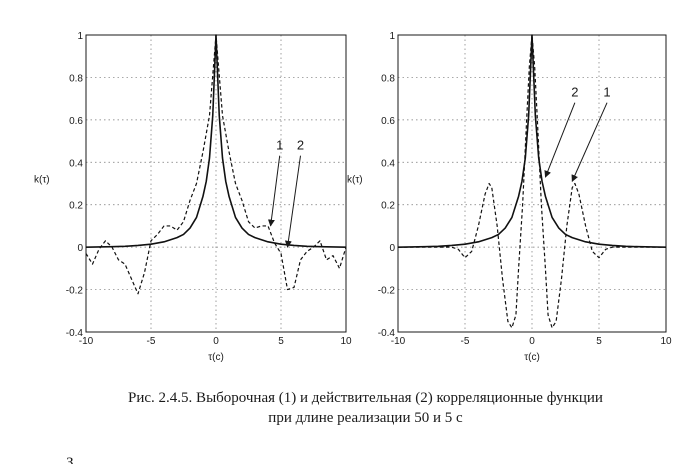 The width and height of the screenshot is (691, 464). What do you see at coordinates (70, 459) in the screenshot?
I see `body-text-fragment: З` at bounding box center [70, 459].